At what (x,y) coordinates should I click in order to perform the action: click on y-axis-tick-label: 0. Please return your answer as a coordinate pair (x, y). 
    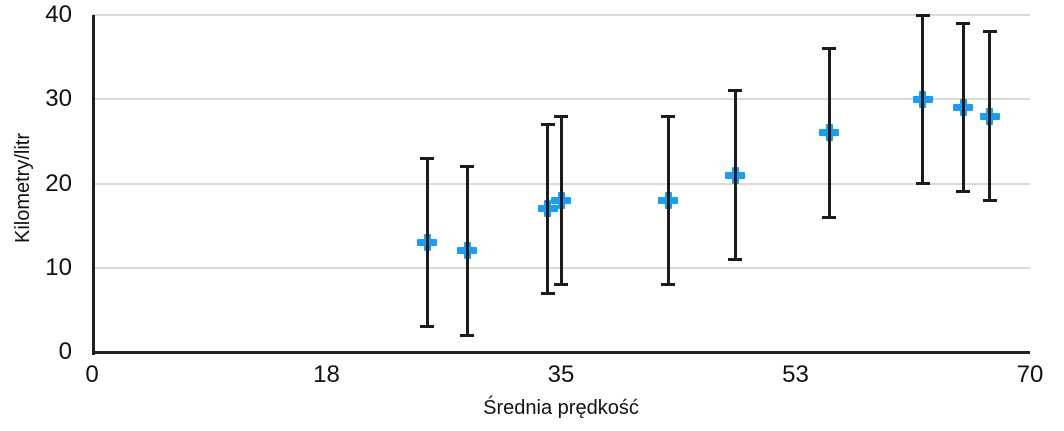
    Looking at the image, I should click on (65, 351).